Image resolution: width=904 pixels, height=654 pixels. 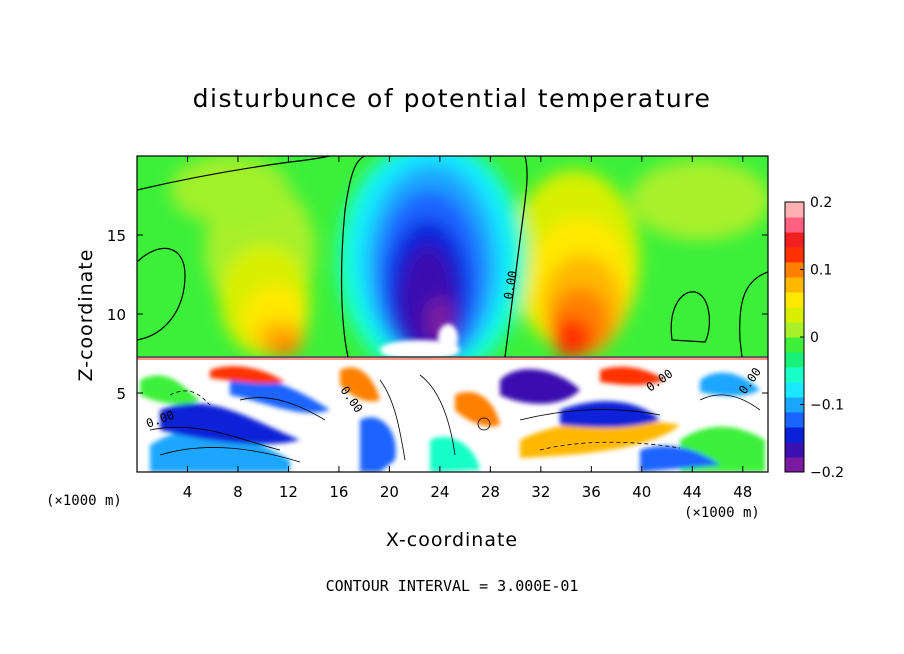 What do you see at coordinates (452, 540) in the screenshot?
I see `x-axis-label: X-coordinate` at bounding box center [452, 540].